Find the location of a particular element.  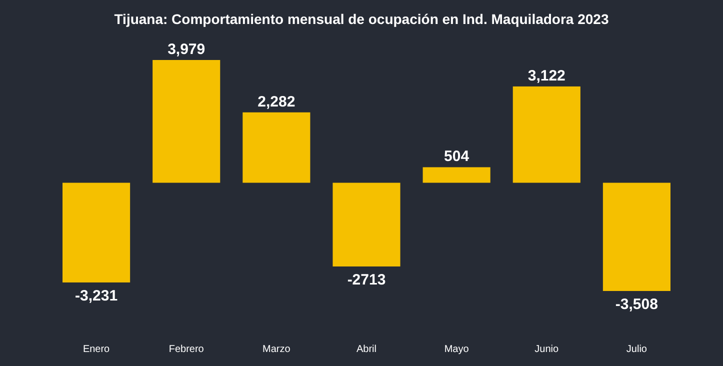

x-tick-label: Julio is located at coordinates (637, 349).